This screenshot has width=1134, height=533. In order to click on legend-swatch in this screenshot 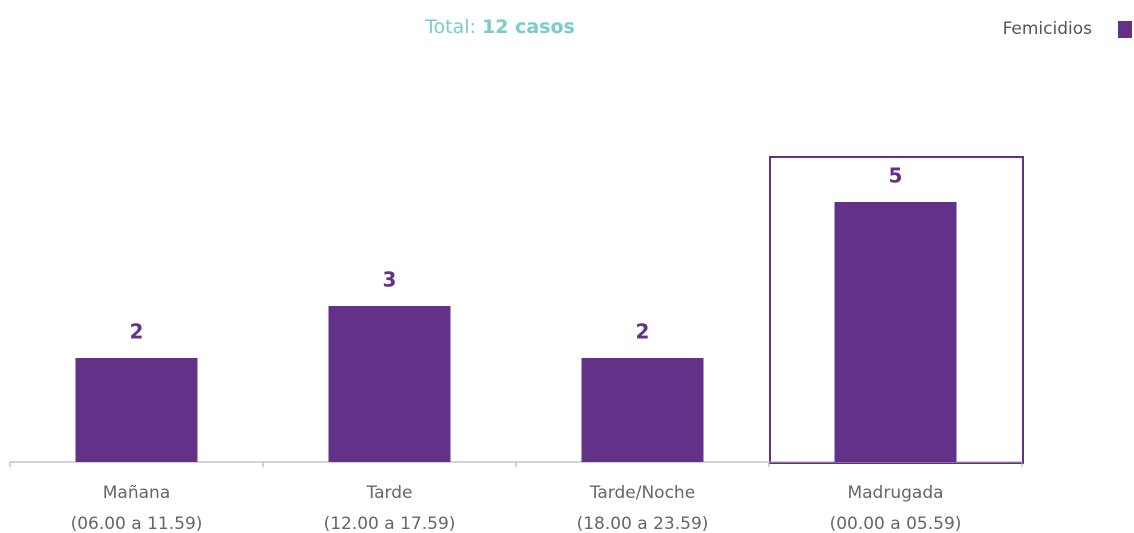, I will do `click(1125, 29)`.